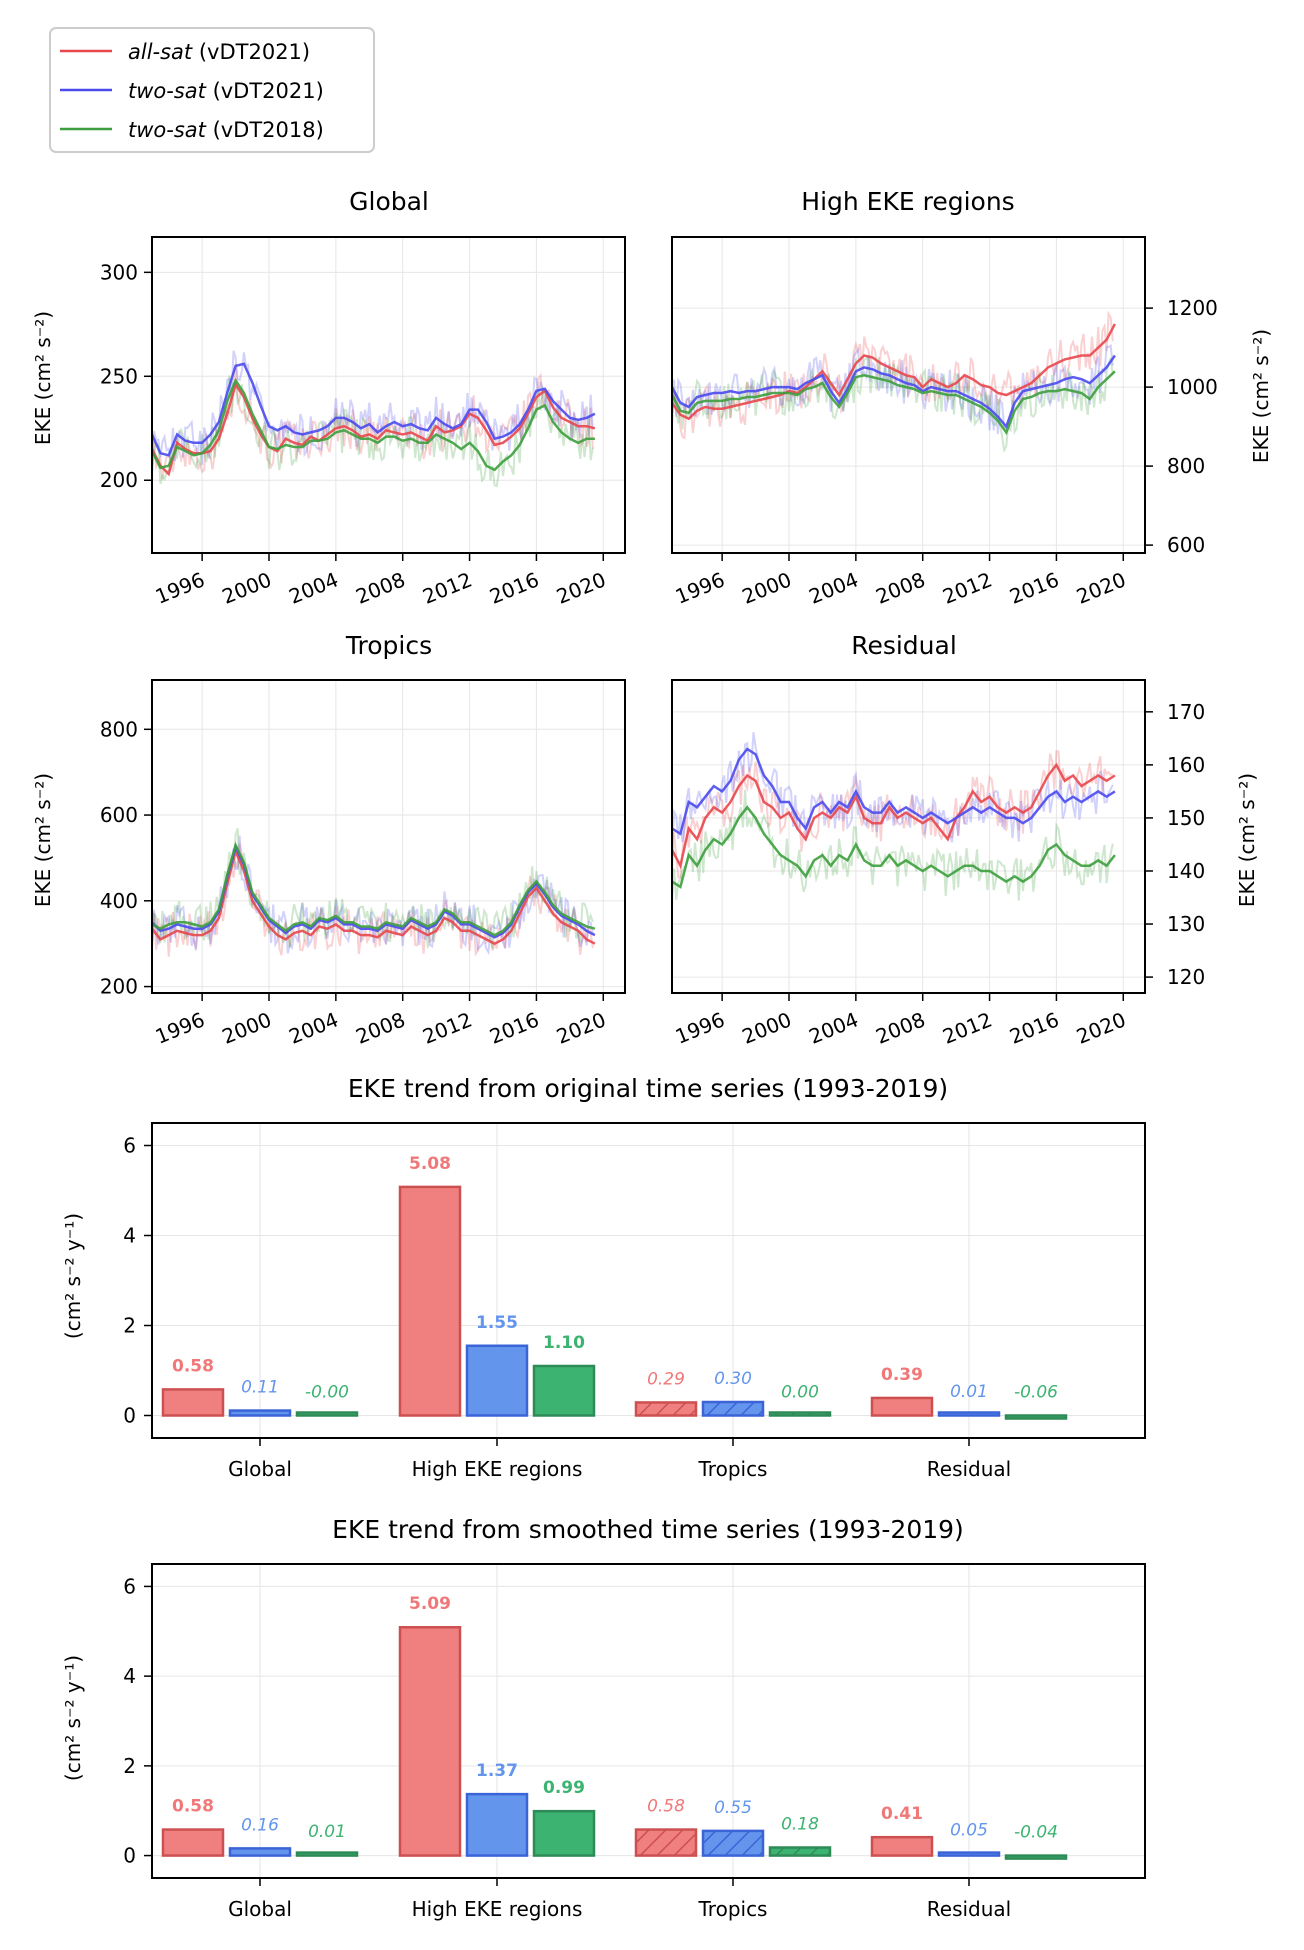  What do you see at coordinates (260, 1909) in the screenshot?
I see `x-tick-label: Global` at bounding box center [260, 1909].